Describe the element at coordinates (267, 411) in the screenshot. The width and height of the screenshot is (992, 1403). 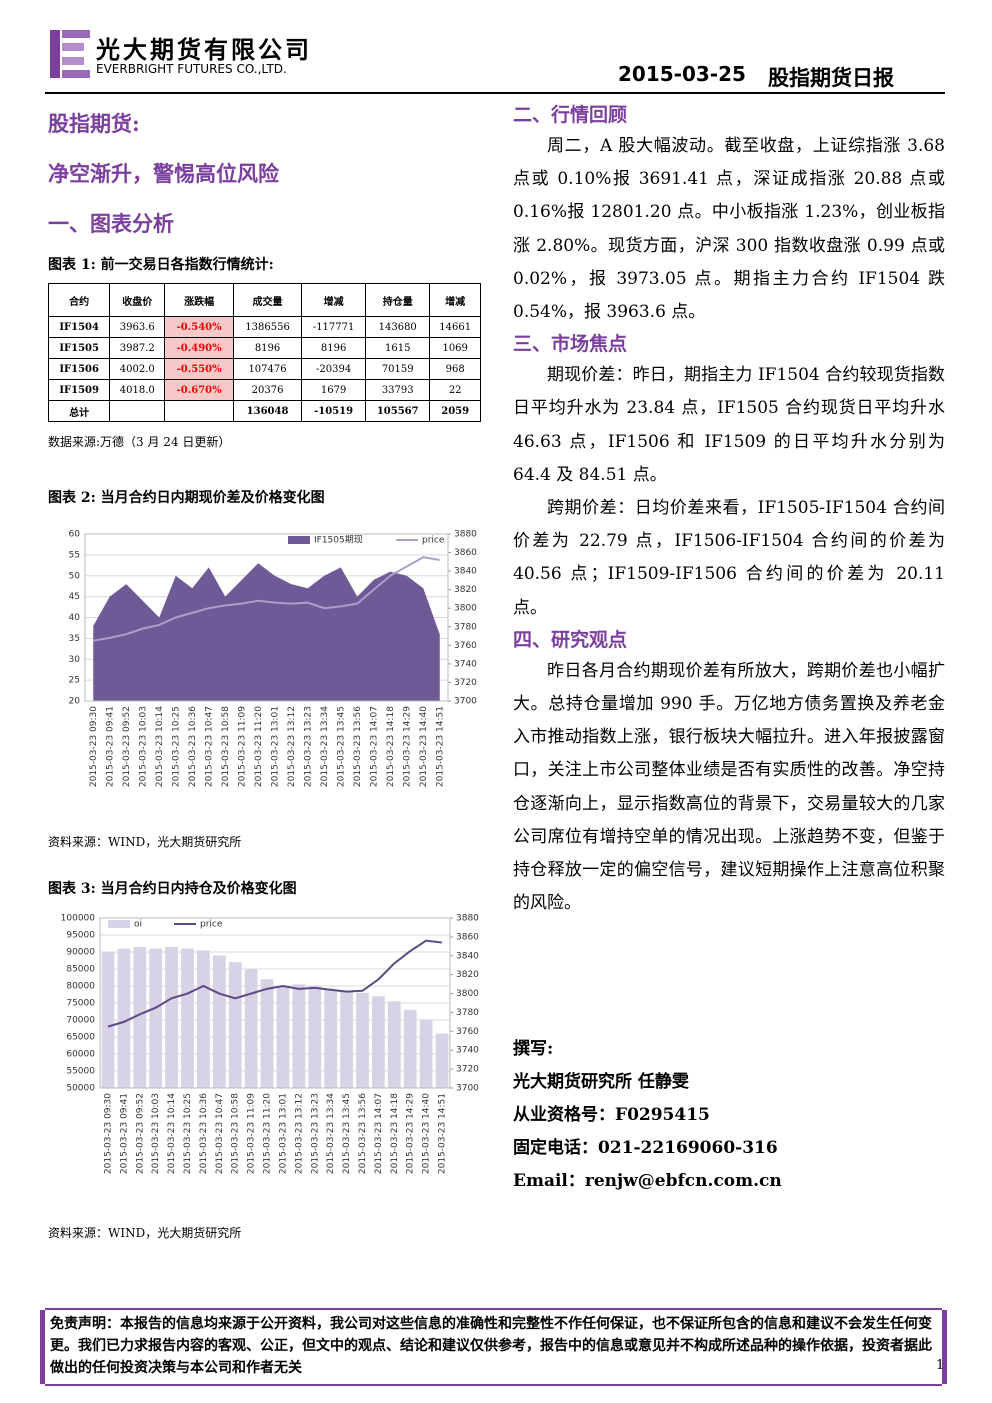
I see `table-cell: 136048` at that location.